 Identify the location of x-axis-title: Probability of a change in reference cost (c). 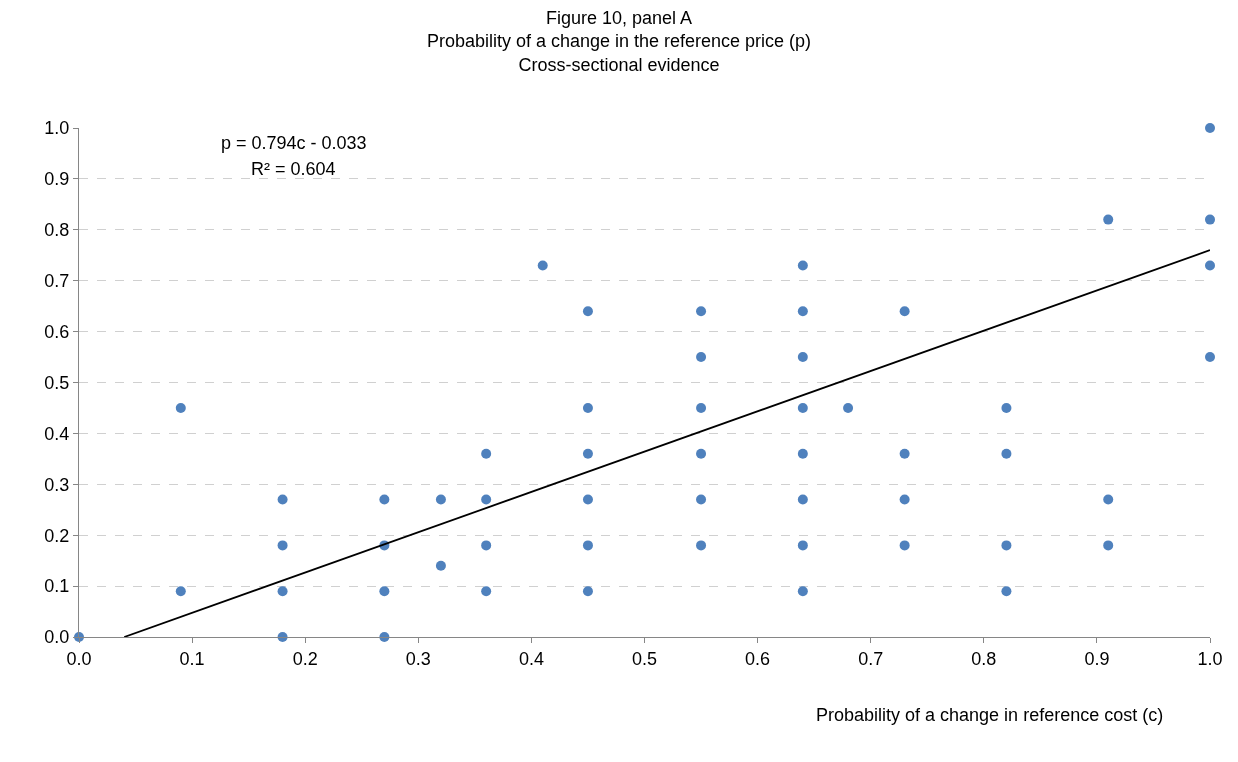
(990, 715).